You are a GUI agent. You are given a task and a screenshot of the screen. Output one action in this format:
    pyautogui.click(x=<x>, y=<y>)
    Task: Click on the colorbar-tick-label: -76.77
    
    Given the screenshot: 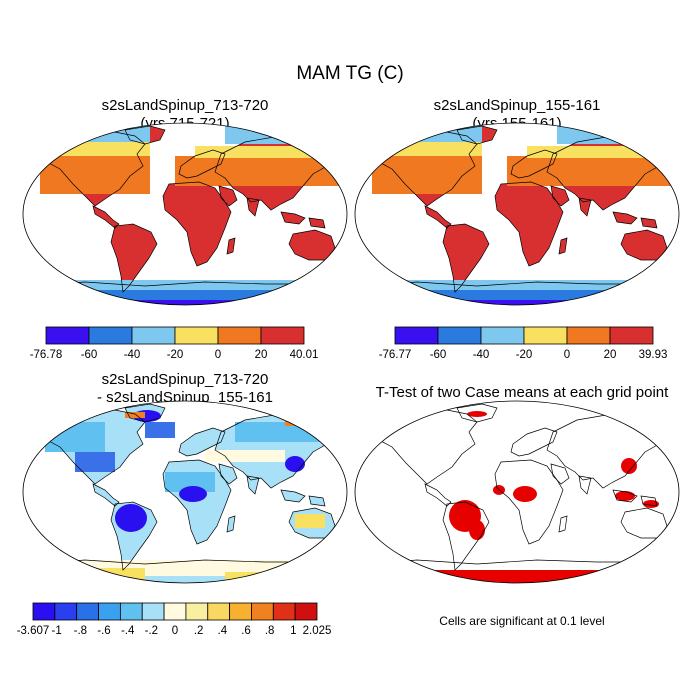 What is the action you would take?
    pyautogui.click(x=395, y=355)
    